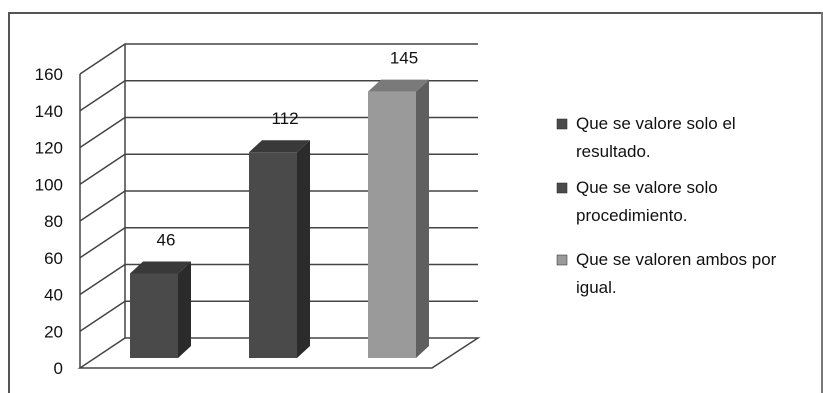  What do you see at coordinates (49, 74) in the screenshot?
I see `y-tick-label: 160` at bounding box center [49, 74].